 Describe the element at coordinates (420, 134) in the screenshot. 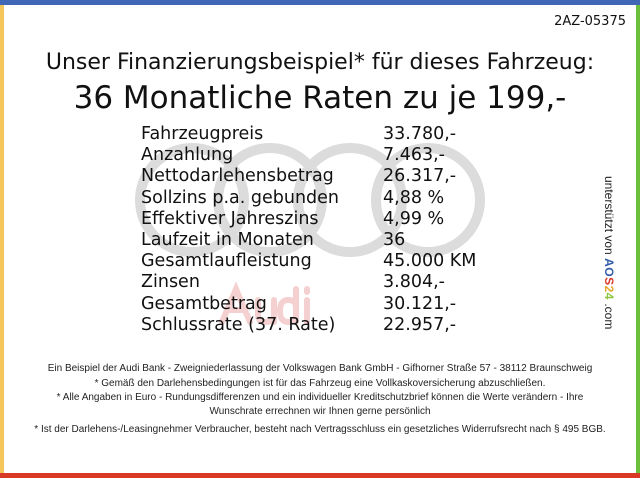

I see `row-value: 33.780,-` at that location.